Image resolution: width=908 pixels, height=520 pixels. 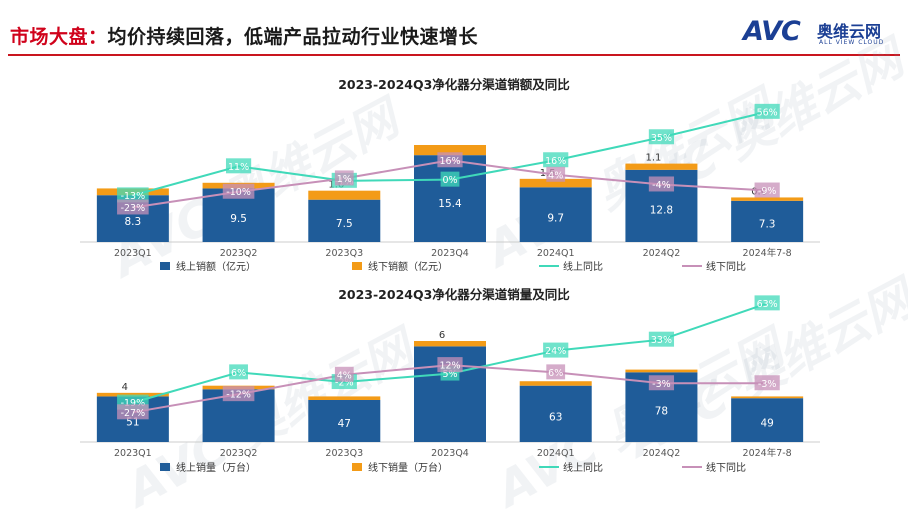 I want to click on legend-label: 线上销额（亿元）, so click(x=216, y=266).